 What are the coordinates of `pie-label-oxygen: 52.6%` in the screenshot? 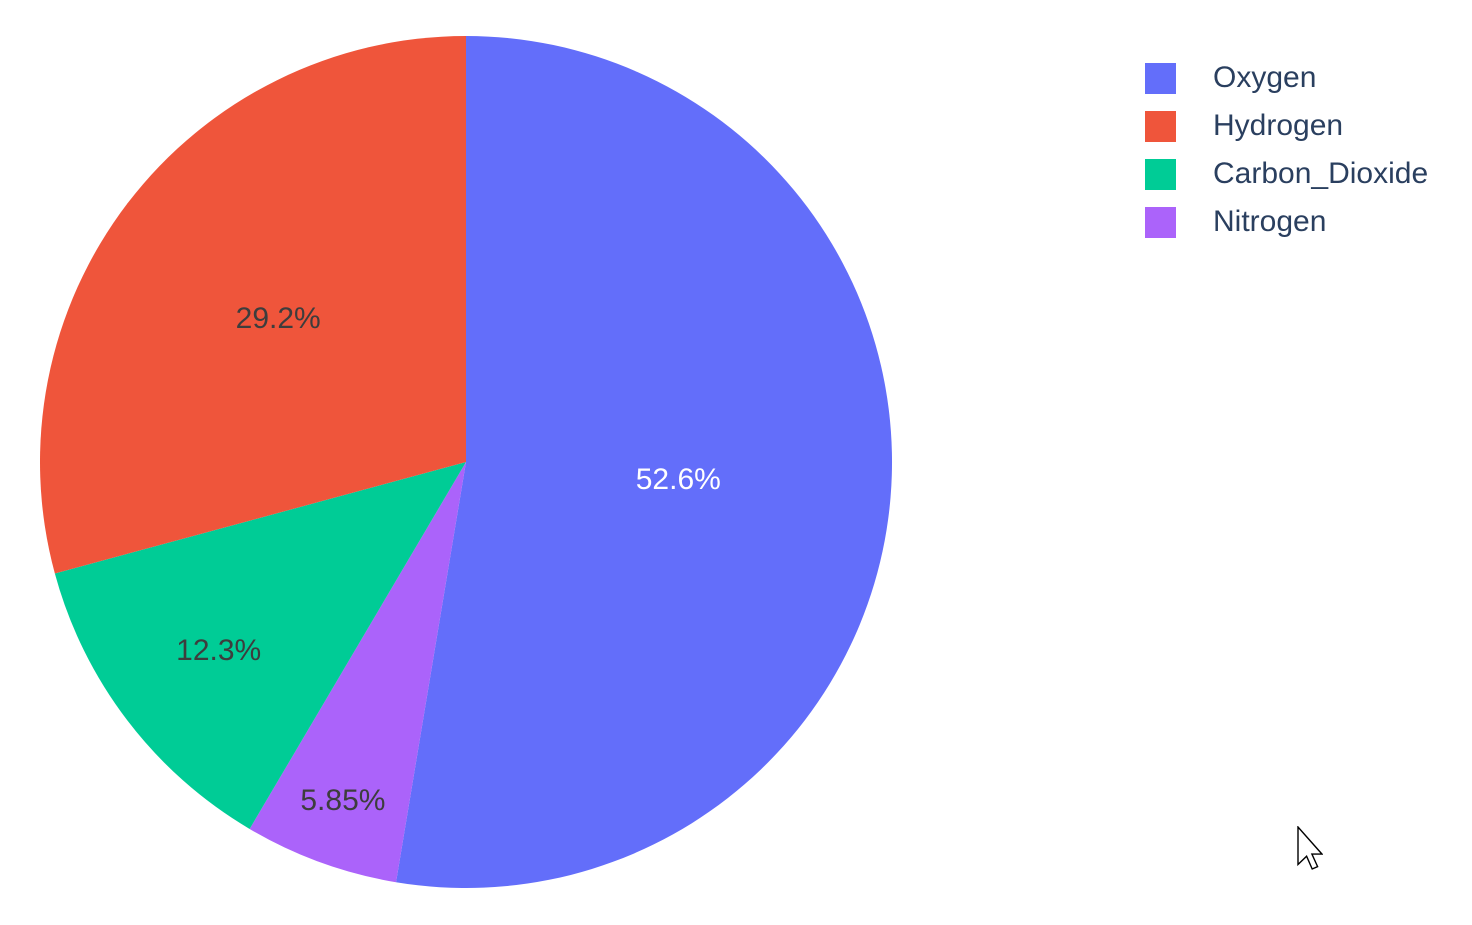 It's located at (678, 479).